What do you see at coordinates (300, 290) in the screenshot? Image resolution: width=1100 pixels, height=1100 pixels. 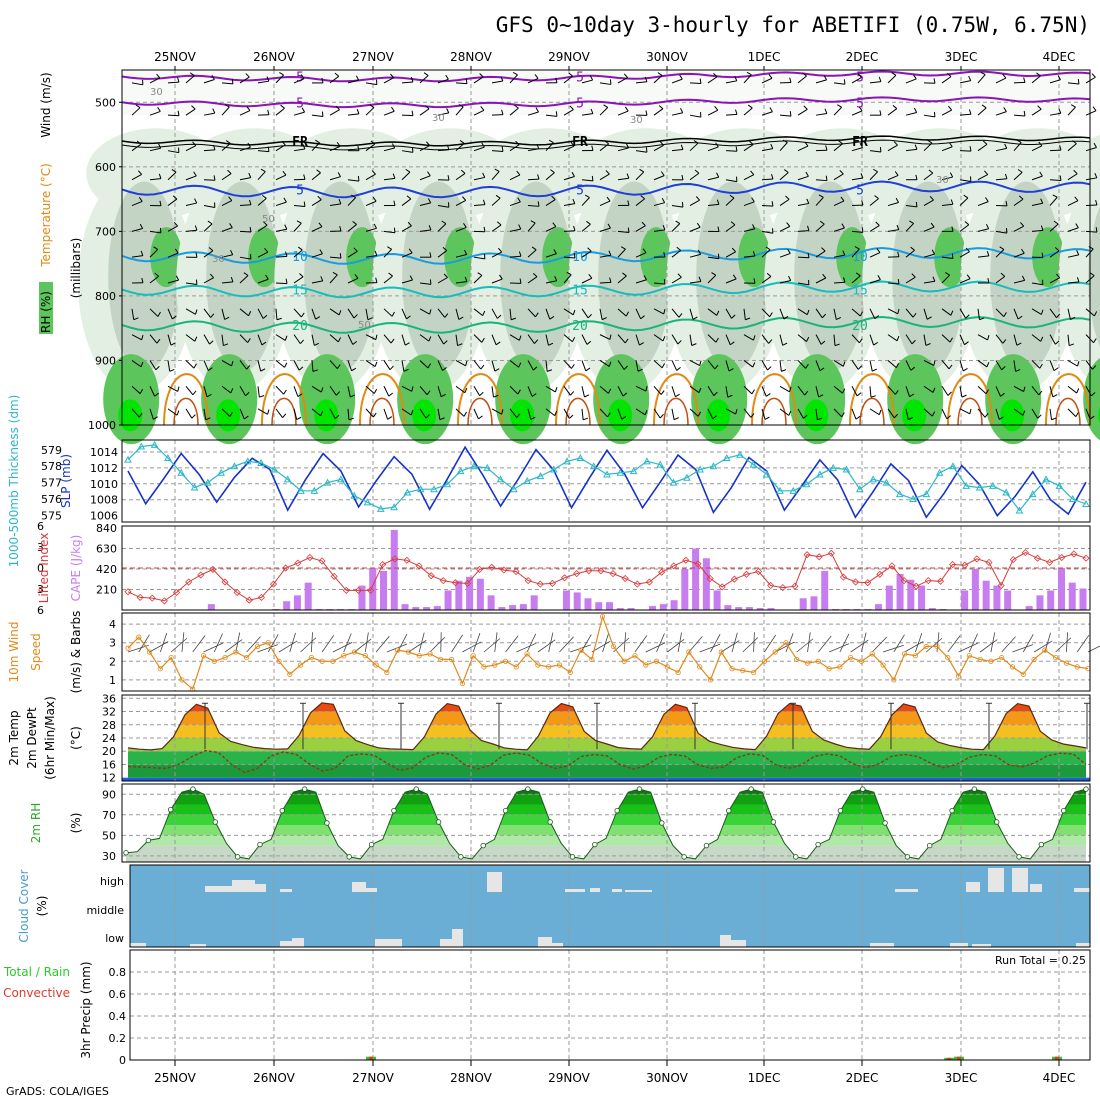 I see `isotherm-label: 15` at bounding box center [300, 290].